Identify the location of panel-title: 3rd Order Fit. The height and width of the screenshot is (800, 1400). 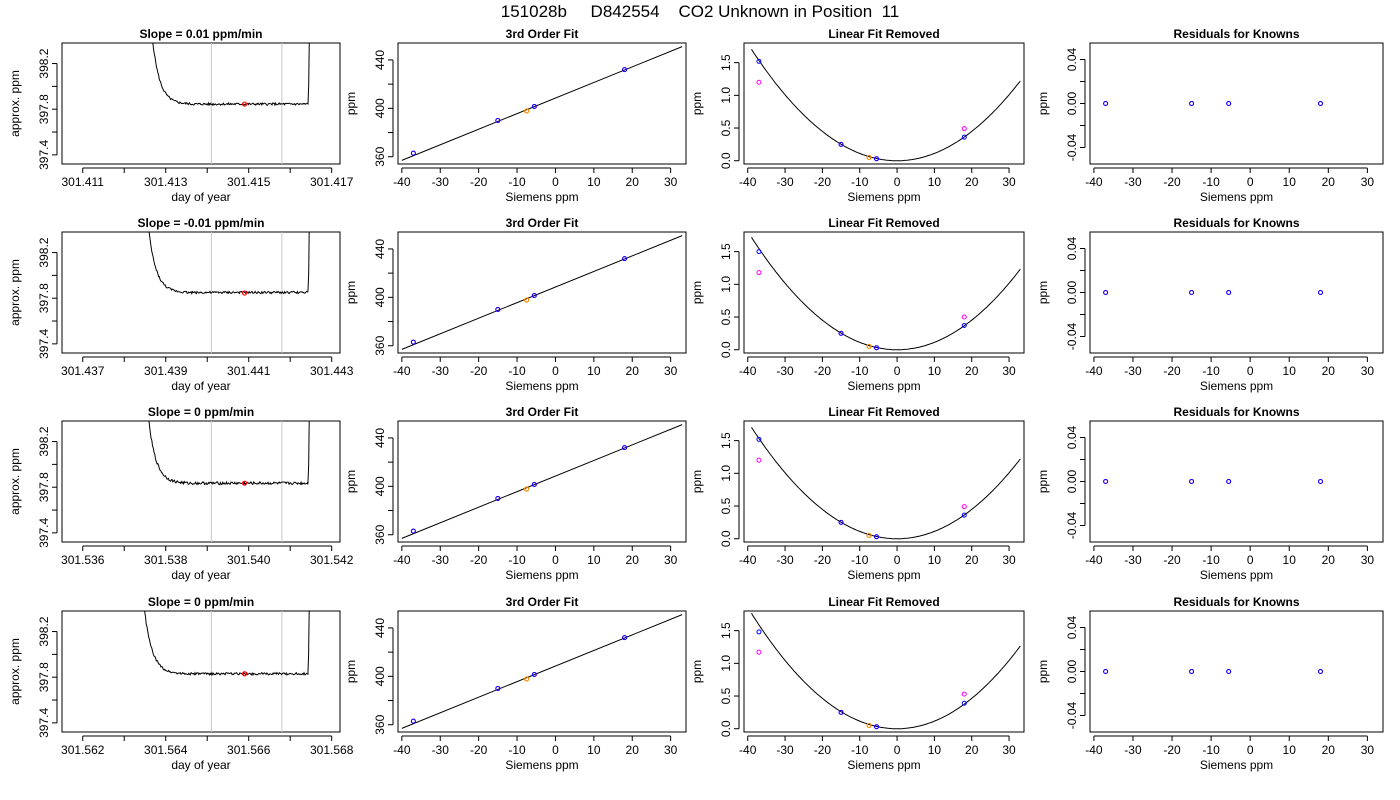
(542, 34).